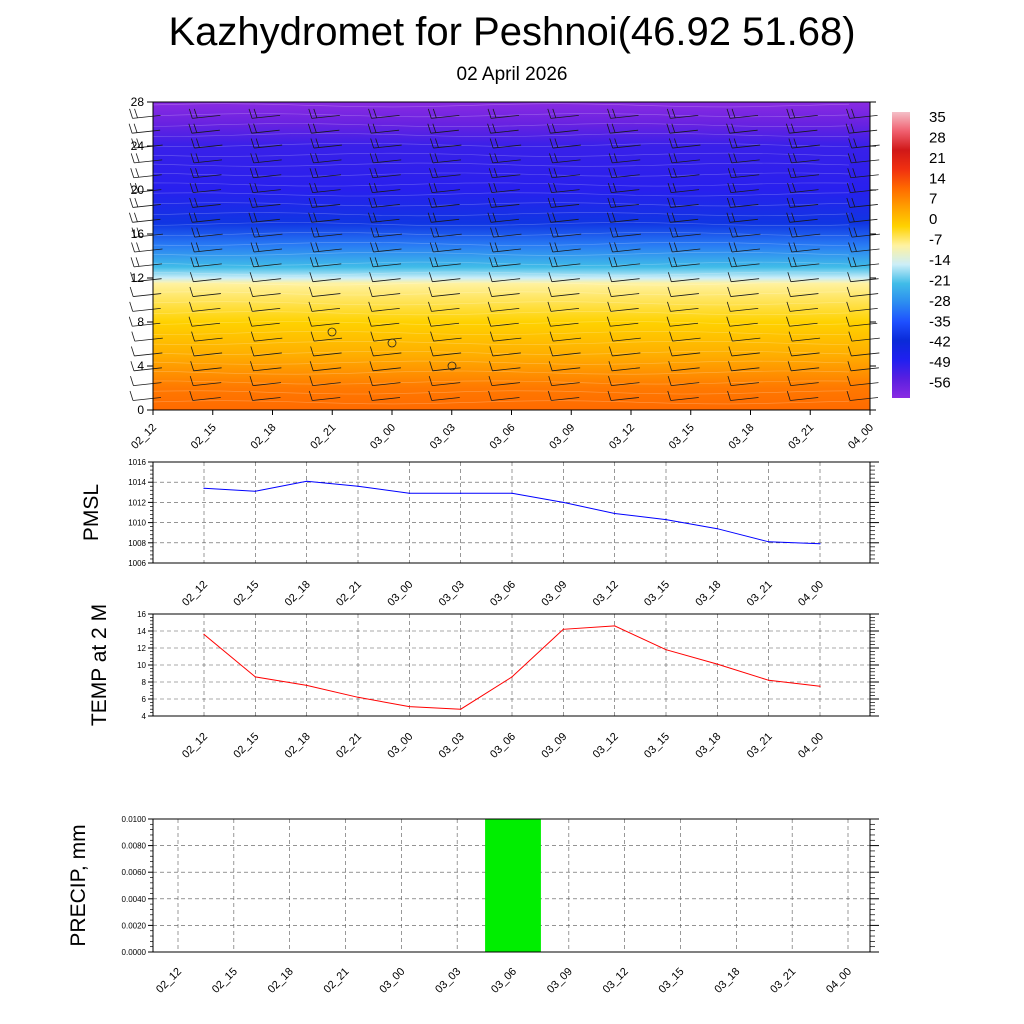 Image resolution: width=1024 pixels, height=1024 pixels. I want to click on x-tick-label: 03_12, so click(622, 437).